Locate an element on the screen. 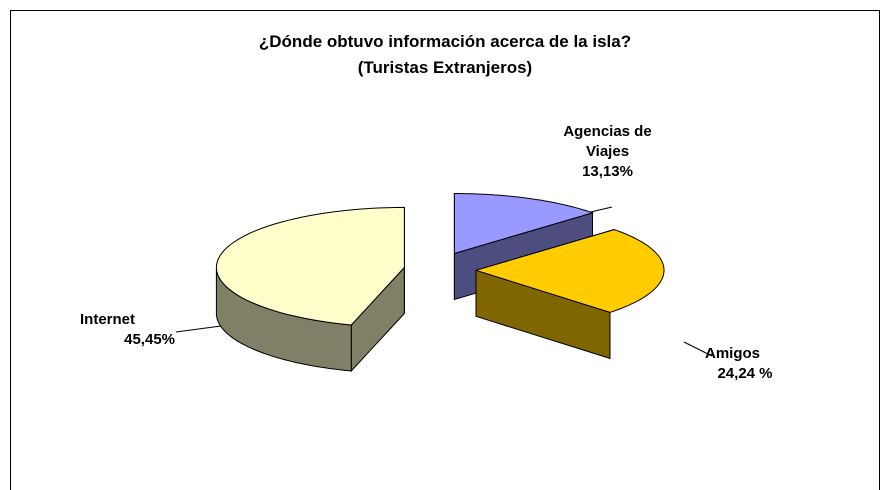 The image size is (890, 490). value-label: 24,24 % is located at coordinates (745, 373).